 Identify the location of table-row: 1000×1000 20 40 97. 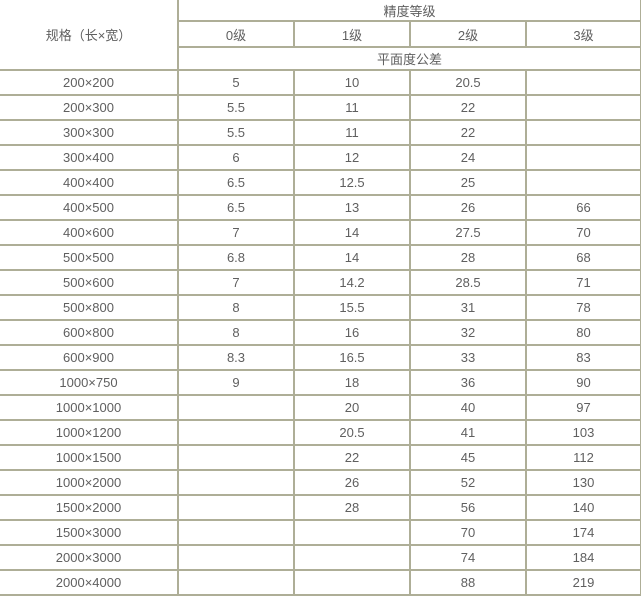
(320, 407).